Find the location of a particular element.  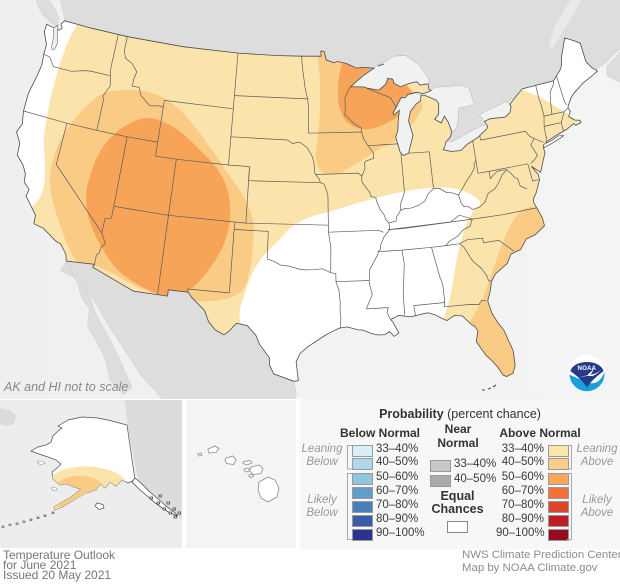

svg-text: AK and HI not to scale is located at coordinates (65, 387).